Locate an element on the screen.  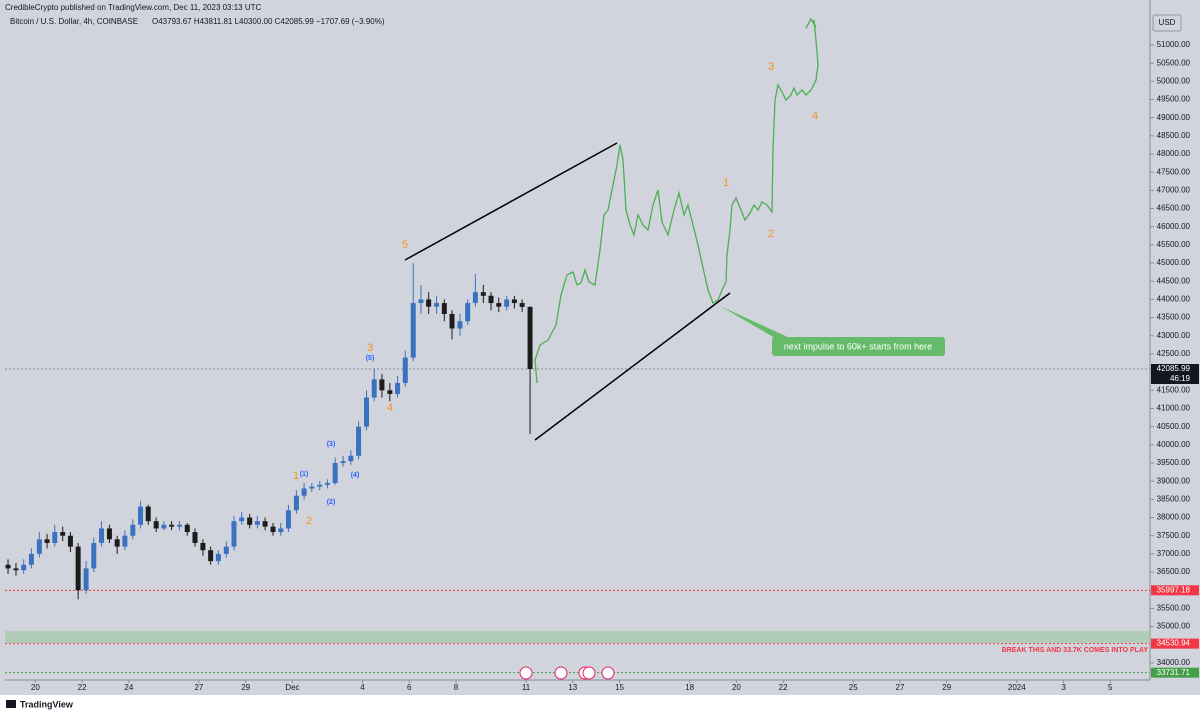
footer-bg is located at coordinates (600, 704).